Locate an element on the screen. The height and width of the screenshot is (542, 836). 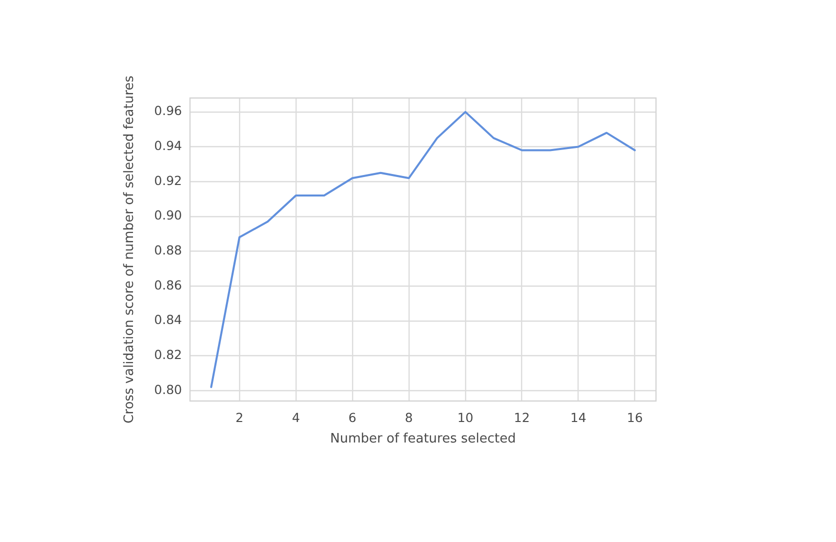
y-tick-label: 0.82 is located at coordinates (168, 354).